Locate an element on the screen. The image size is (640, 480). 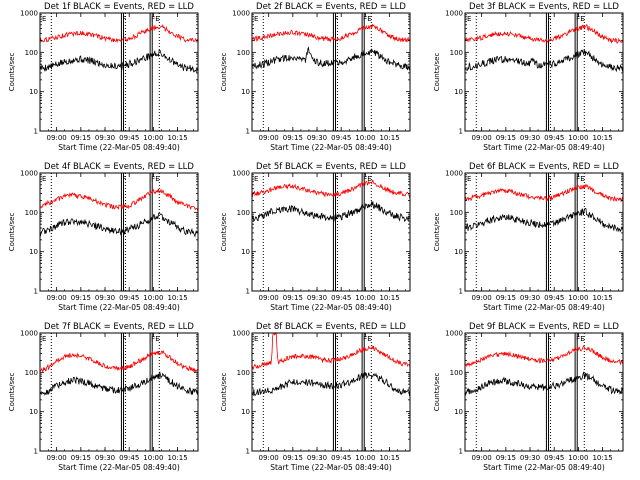
panel-title: Det 1f BLACK = Events, RED = LLD is located at coordinates (119, 7).